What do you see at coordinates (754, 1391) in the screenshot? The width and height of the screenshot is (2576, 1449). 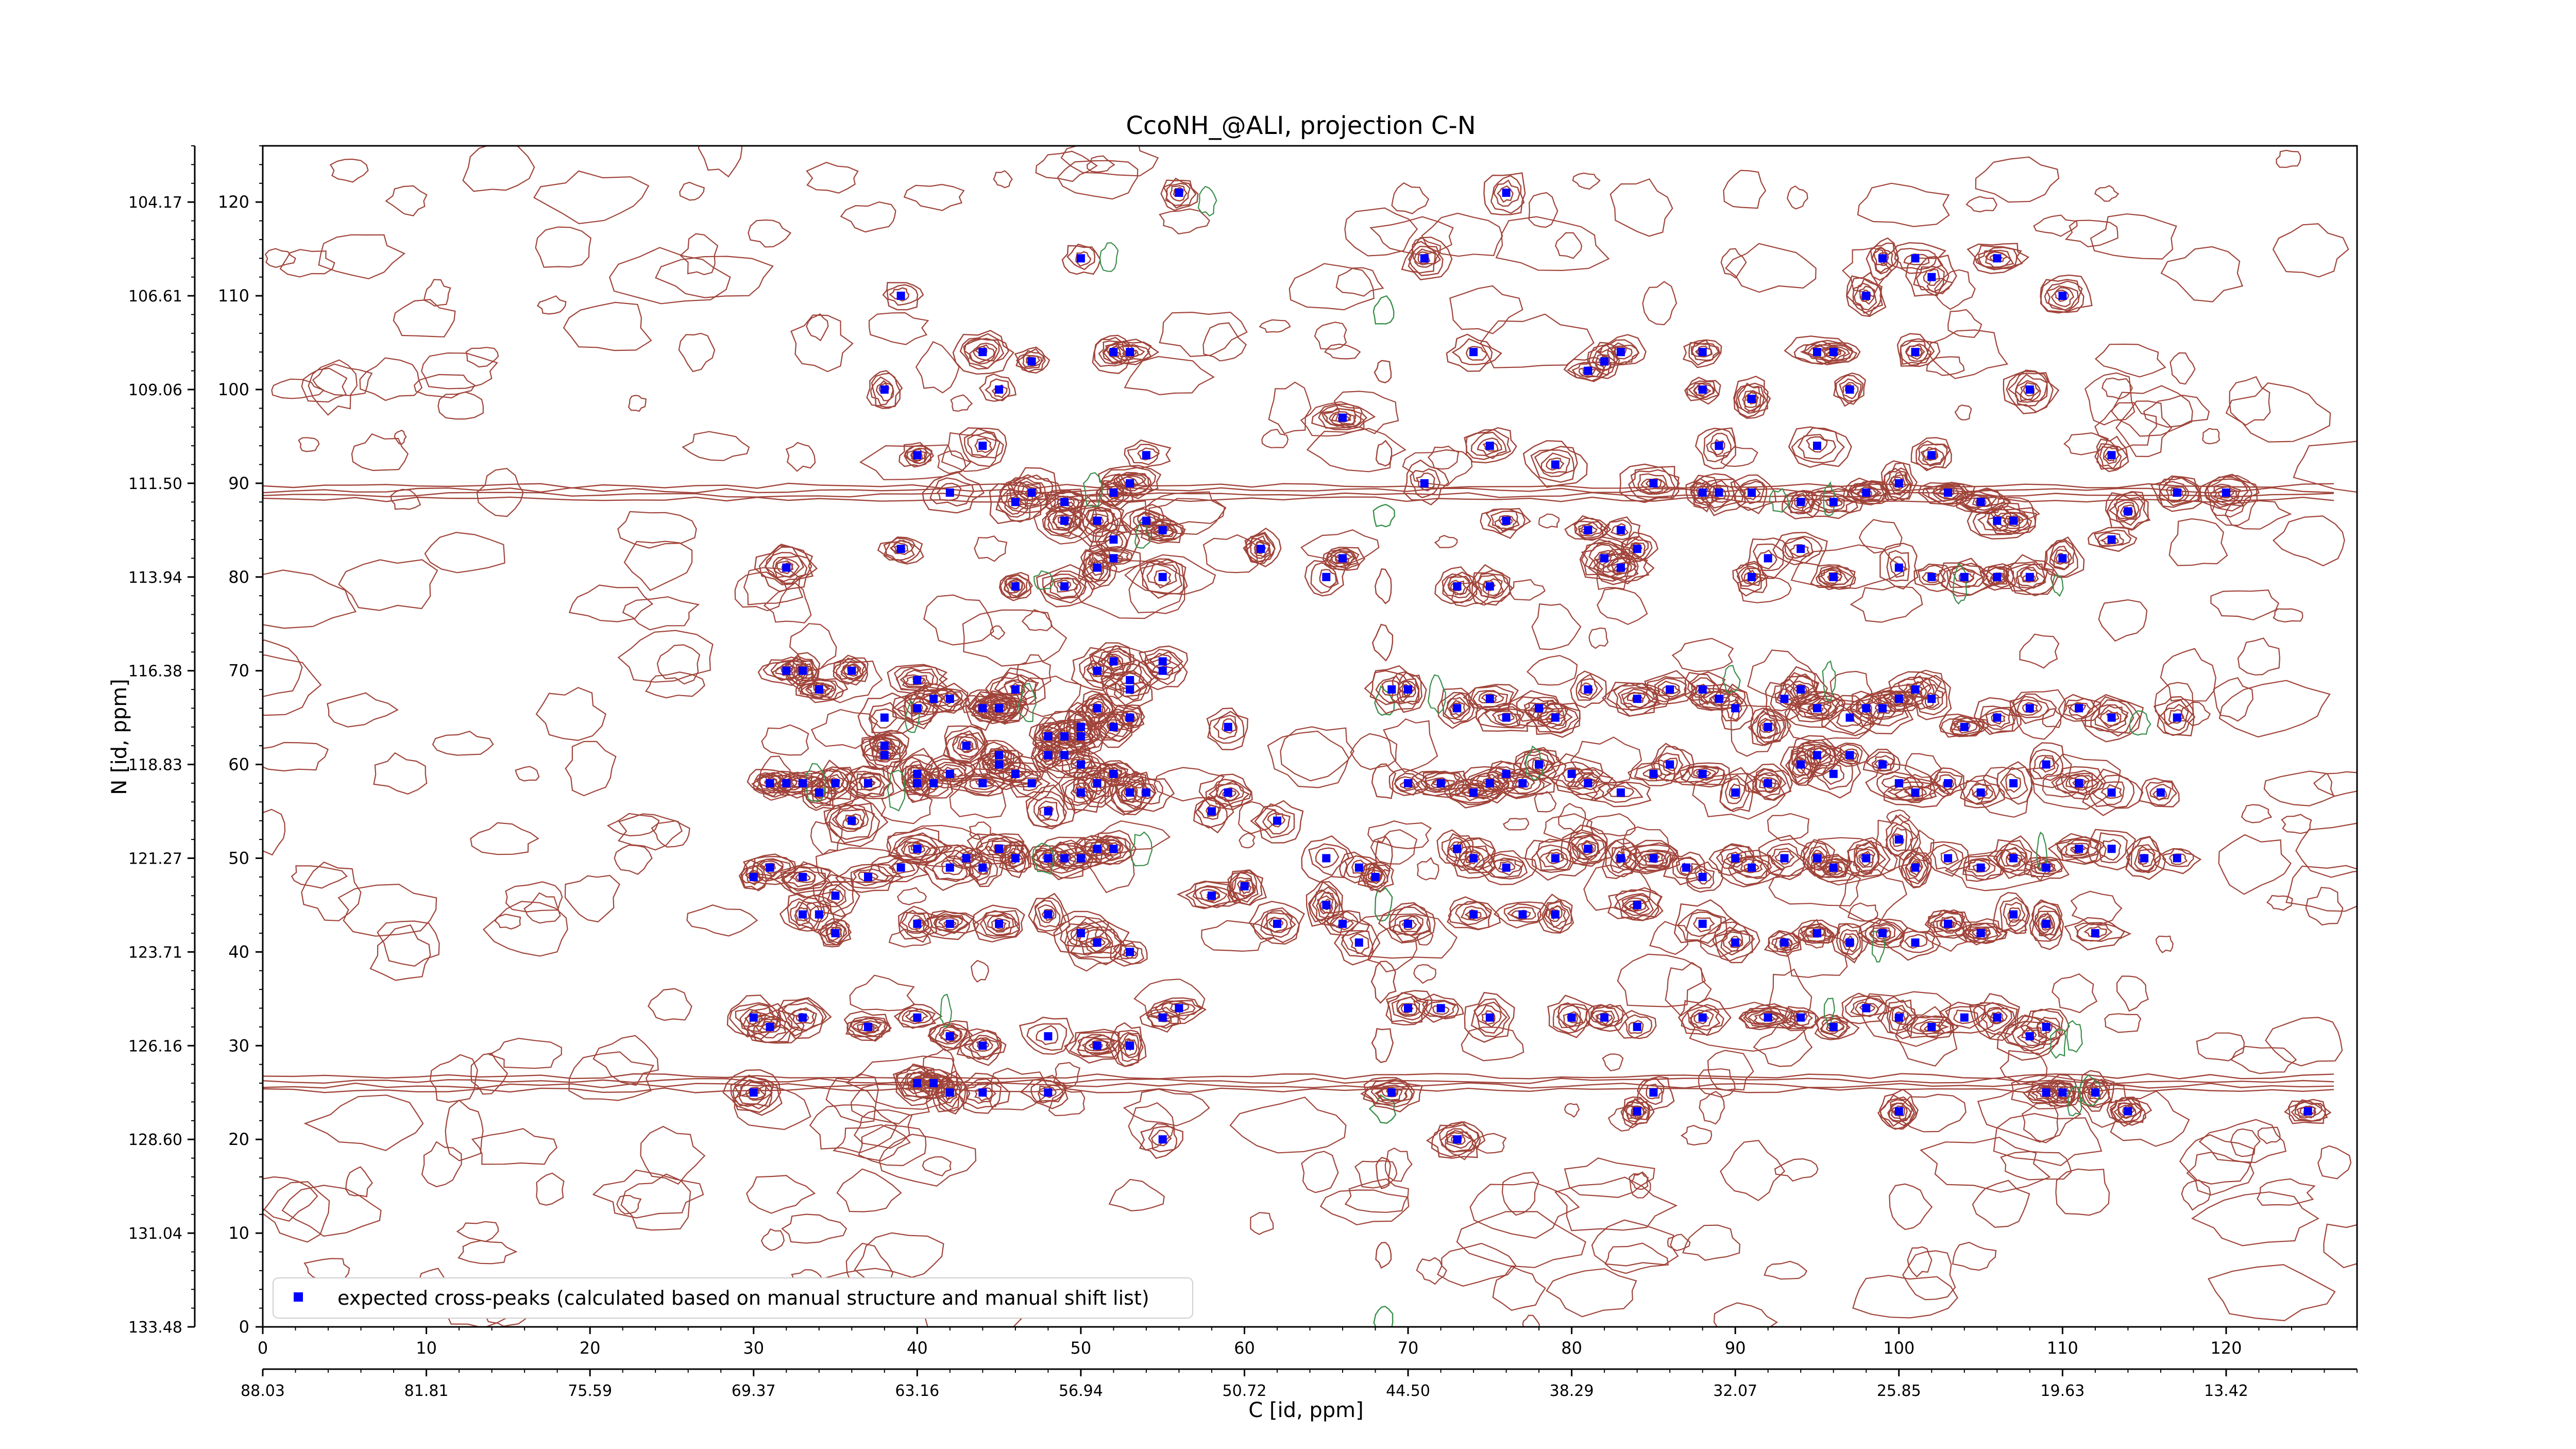 I see `x-ppm-tick-label: 69.37` at bounding box center [754, 1391].